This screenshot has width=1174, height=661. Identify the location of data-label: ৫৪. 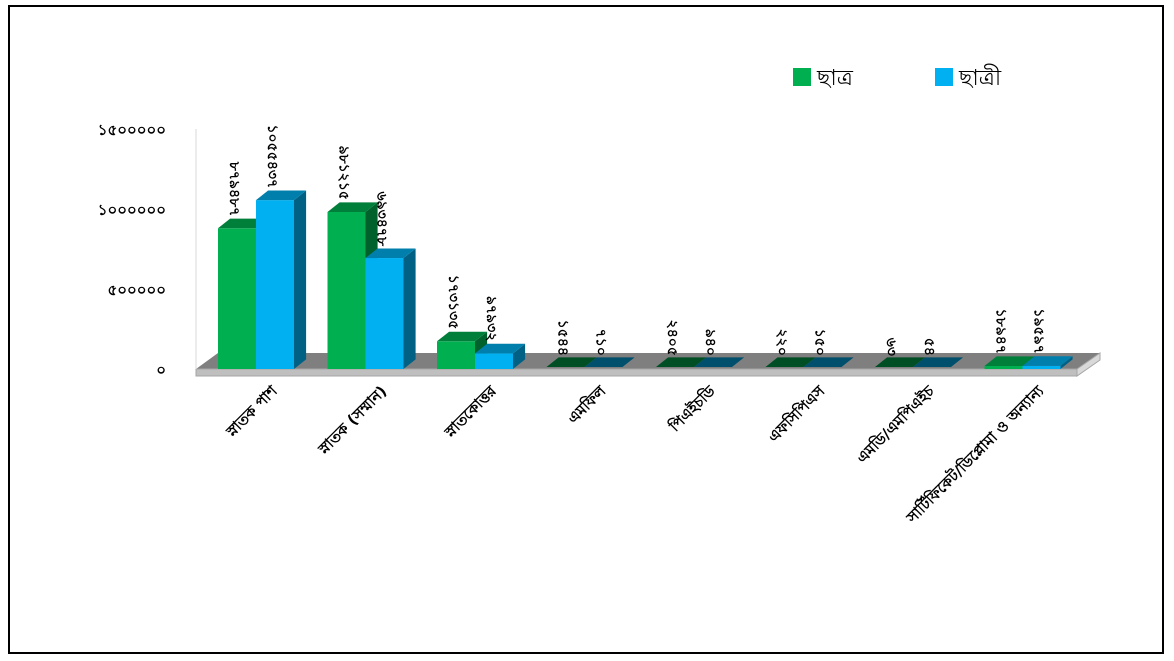
(929, 347).